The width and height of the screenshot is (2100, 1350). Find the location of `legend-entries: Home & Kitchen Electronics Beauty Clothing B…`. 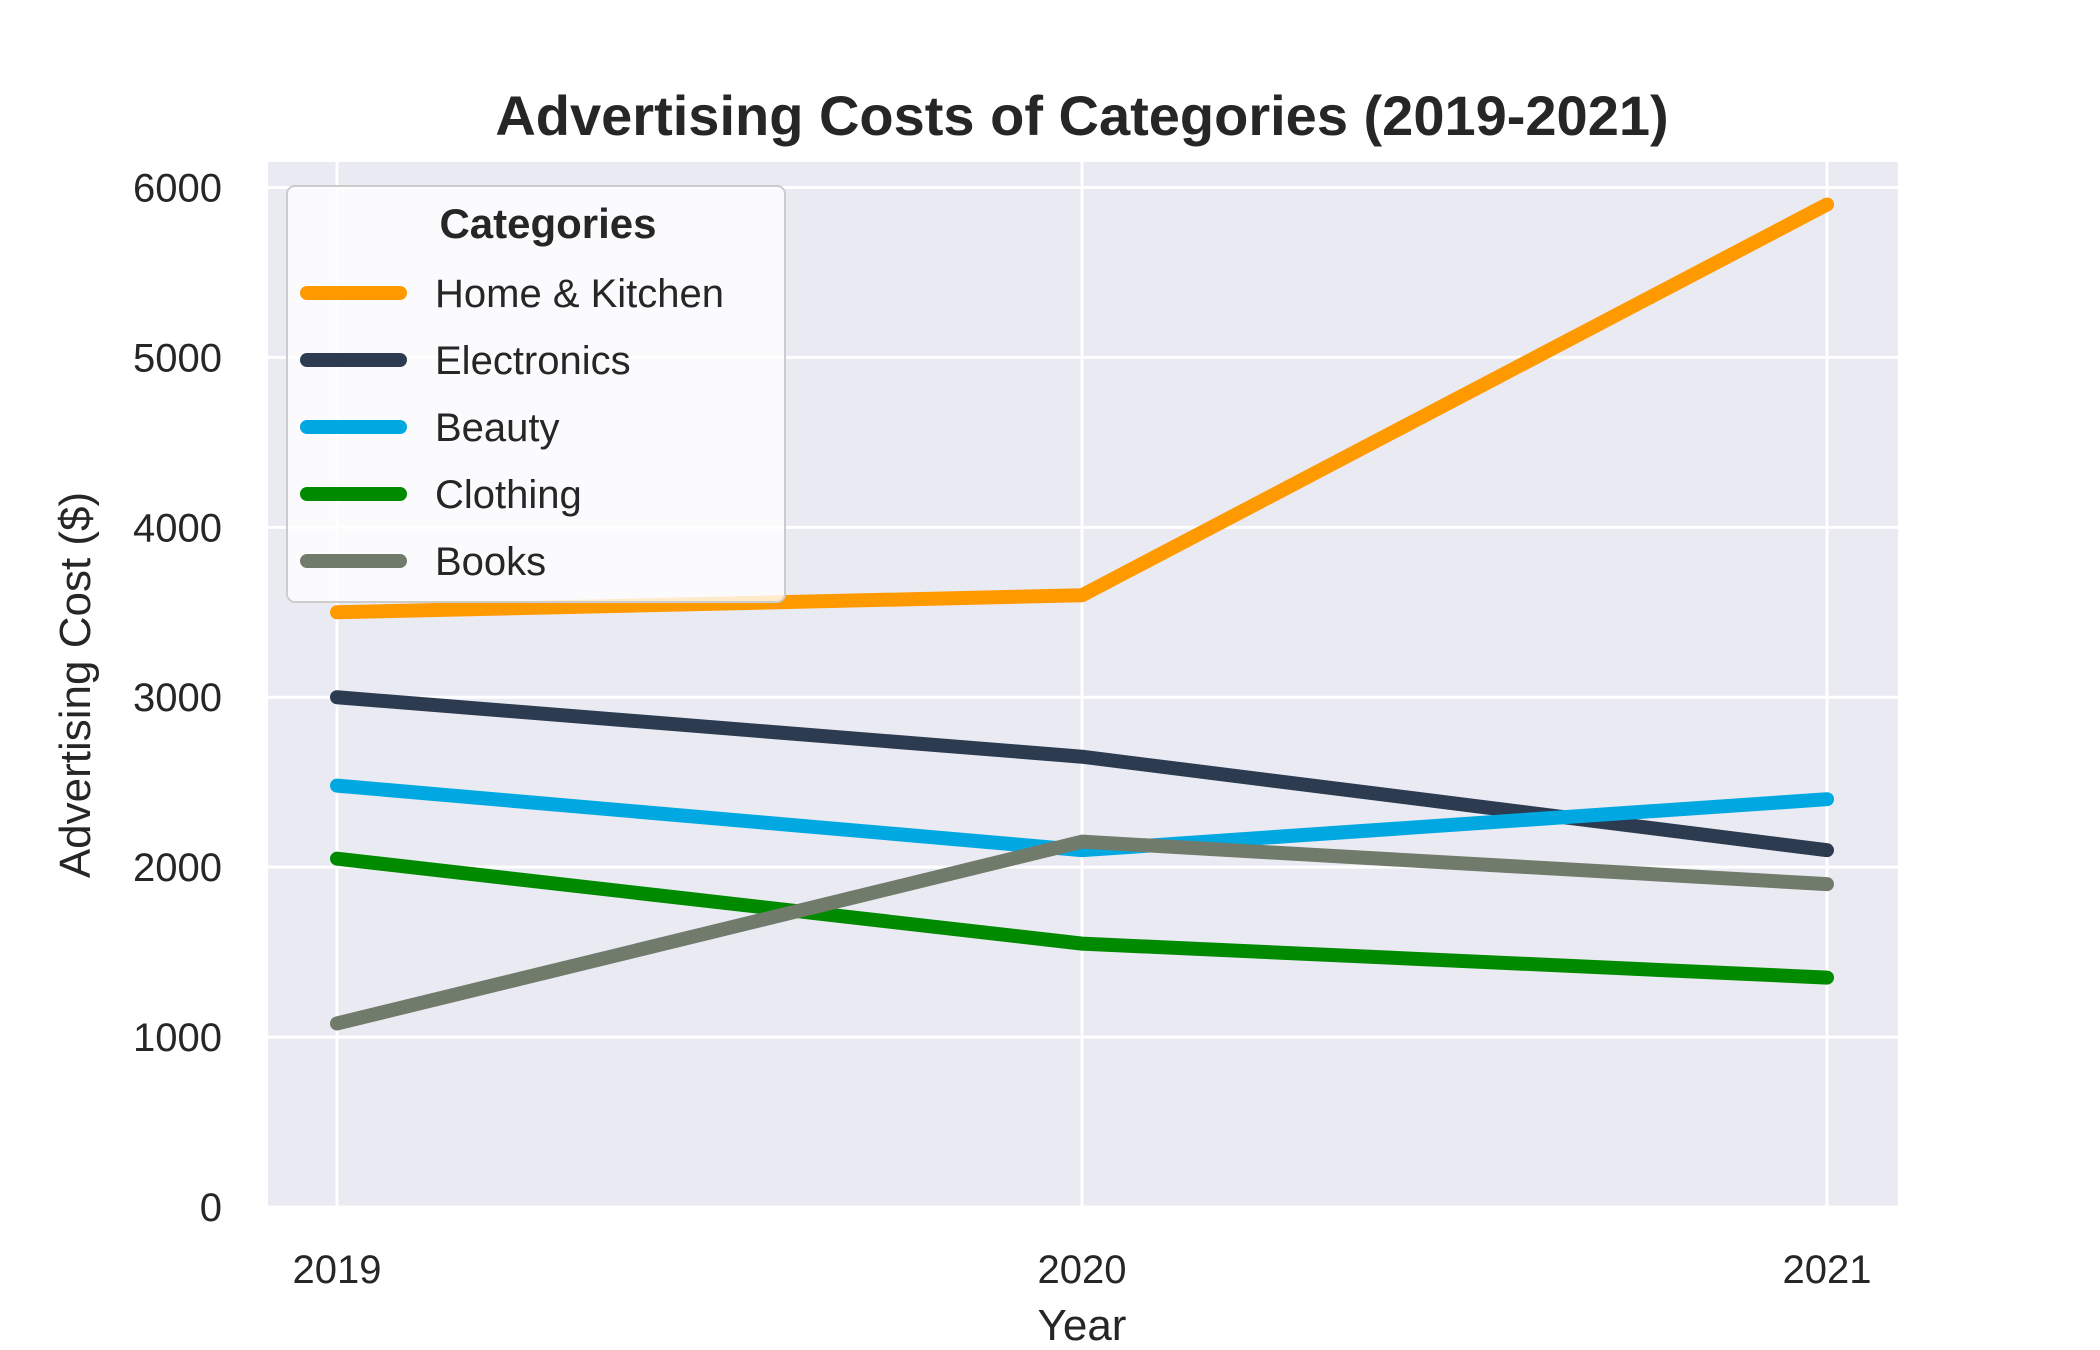

legend-entries: Home & Kitchen Electronics Beauty Clothing B… is located at coordinates (512, 428).